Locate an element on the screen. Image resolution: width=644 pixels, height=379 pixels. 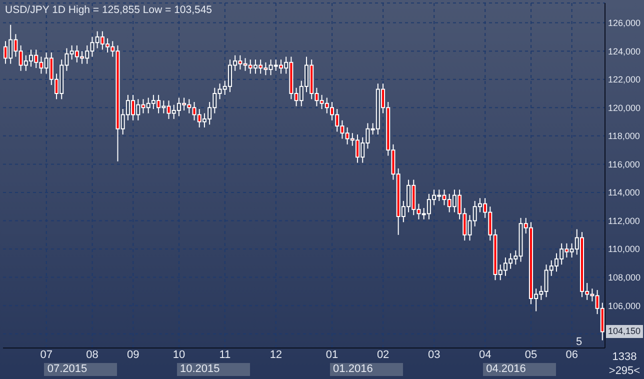
y-tick-label: 114,000 is located at coordinates (624, 193).